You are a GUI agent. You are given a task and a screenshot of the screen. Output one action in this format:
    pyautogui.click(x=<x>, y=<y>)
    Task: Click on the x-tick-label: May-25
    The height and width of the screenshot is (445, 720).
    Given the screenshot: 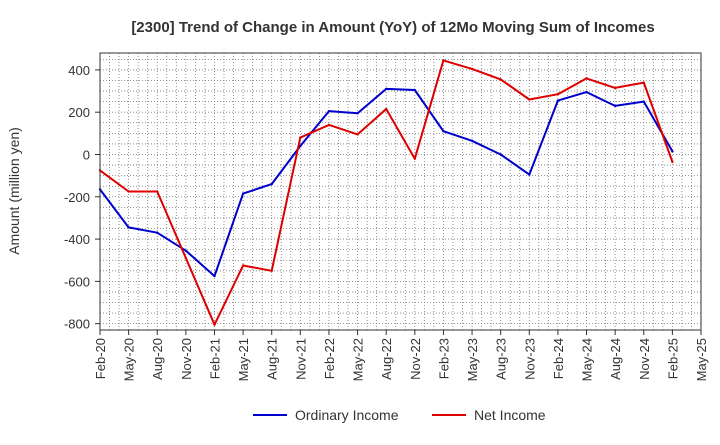 What is the action you would take?
    pyautogui.click(x=701, y=359)
    